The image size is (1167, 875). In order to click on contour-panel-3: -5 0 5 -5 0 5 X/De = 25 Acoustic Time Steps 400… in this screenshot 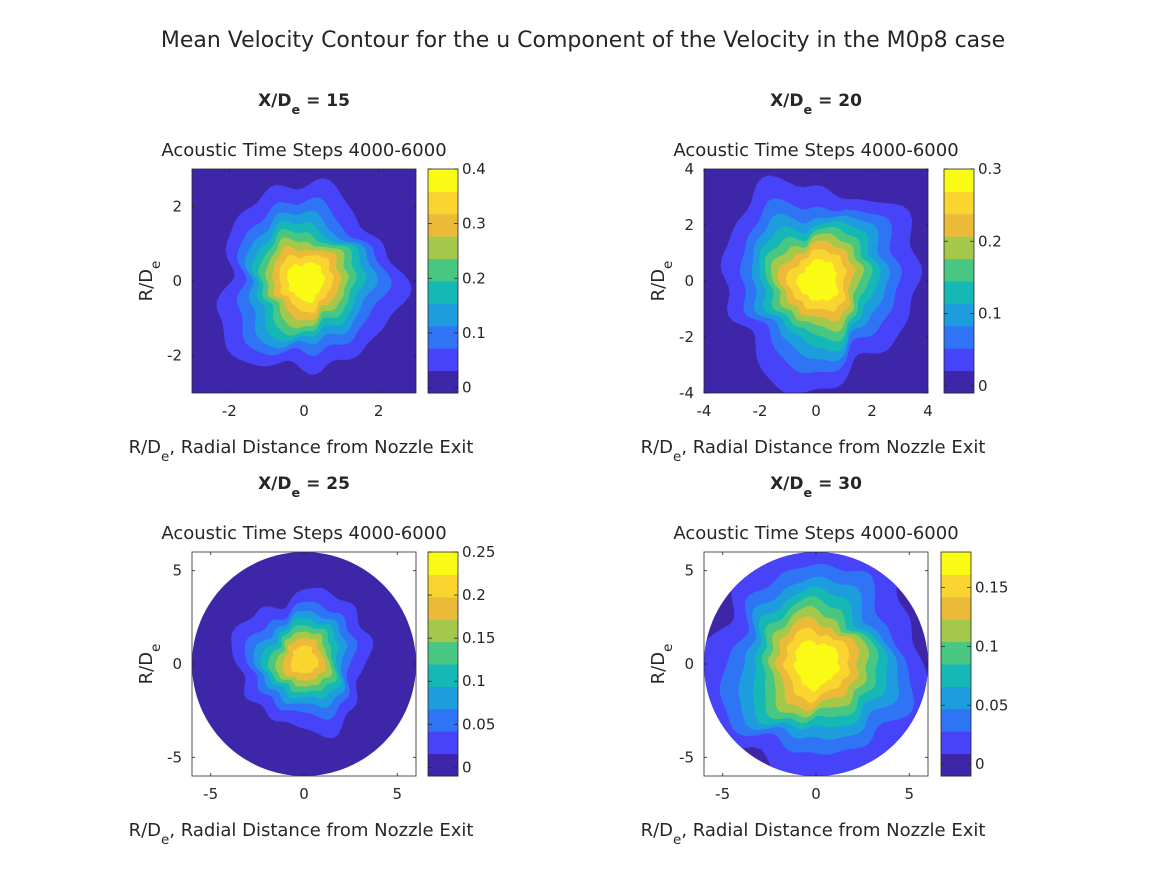, I will do `click(312, 661)`.